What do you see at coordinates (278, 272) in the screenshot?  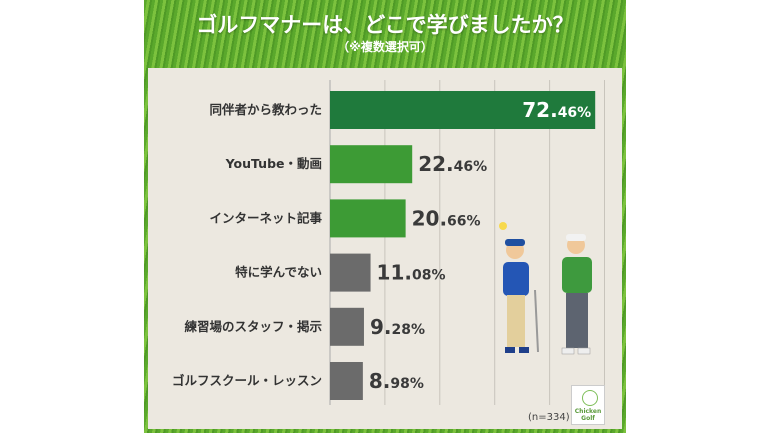 I see `category-label: 特に学んでない` at bounding box center [278, 272].